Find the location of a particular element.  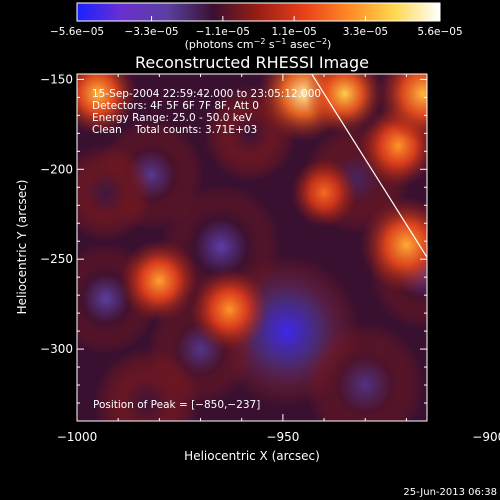

annotation-detectors: Detectors: 4F 5F 6F 7F 8F, Att 0 is located at coordinates (175, 106).